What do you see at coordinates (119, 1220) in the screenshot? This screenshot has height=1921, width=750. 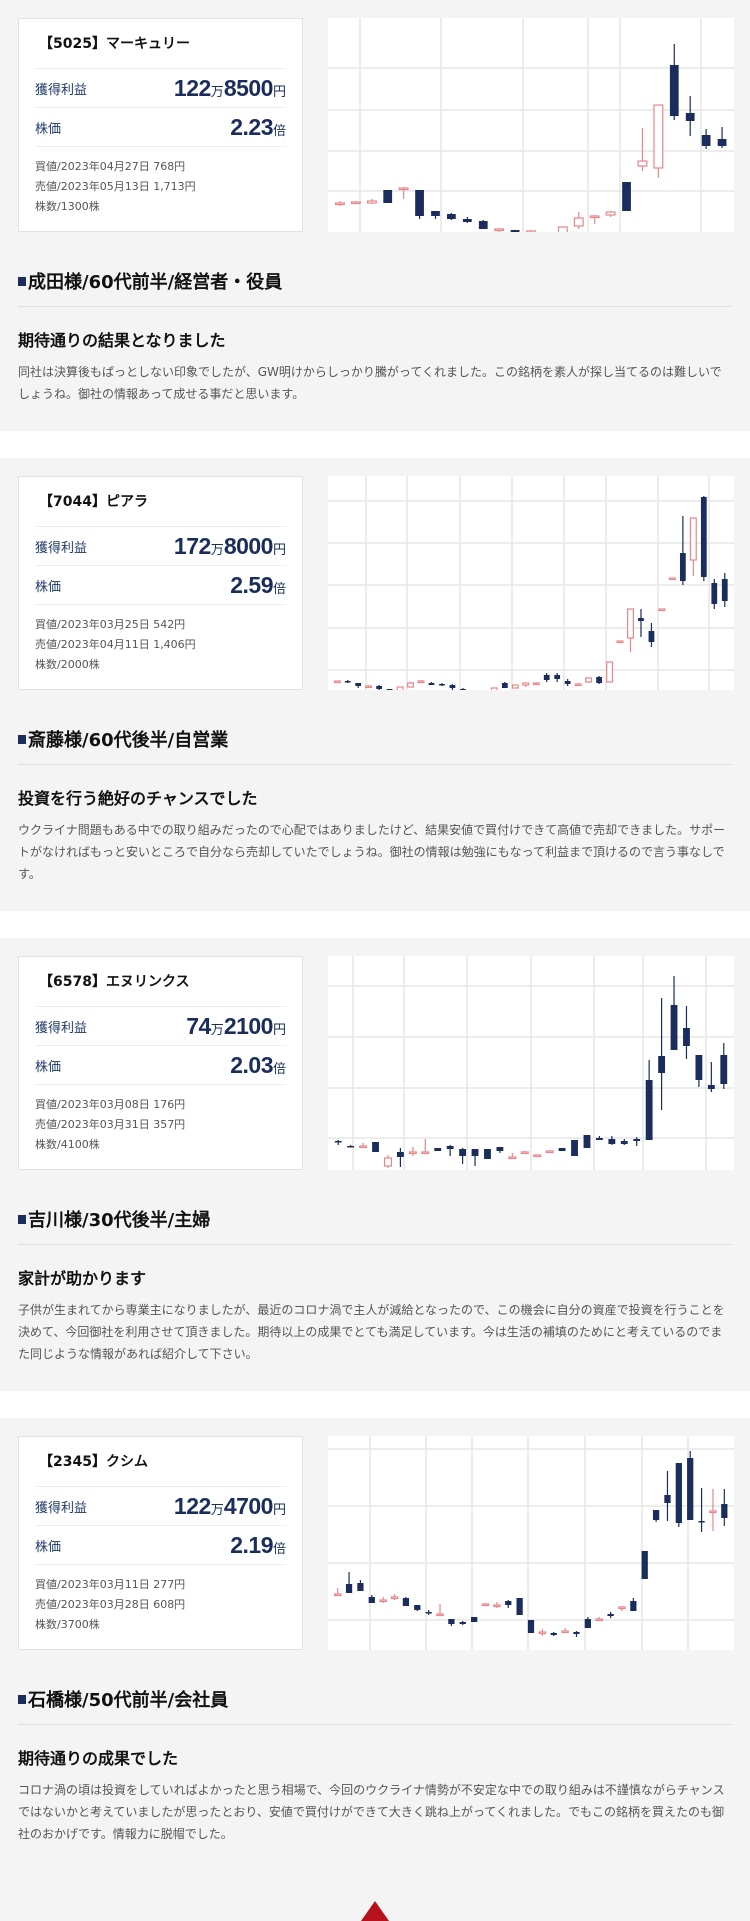 I see `customer-name: 吉川様/30代後半/主婦` at bounding box center [119, 1220].